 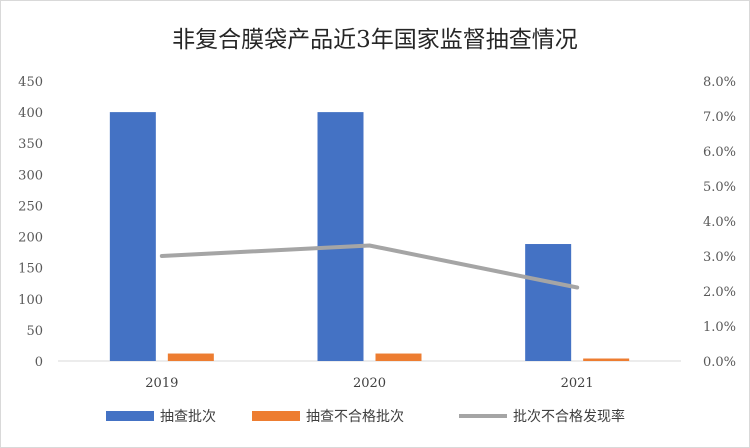 I want to click on line-series, so click(x=369, y=266).